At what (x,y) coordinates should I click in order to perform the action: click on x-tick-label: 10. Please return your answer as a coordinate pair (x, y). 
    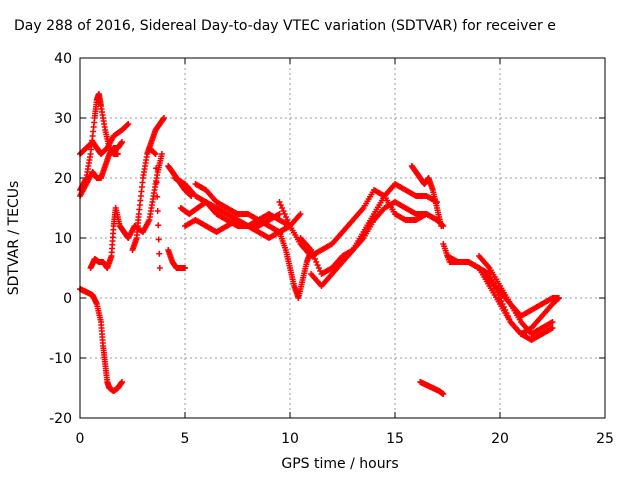
    Looking at the image, I should click on (290, 439).